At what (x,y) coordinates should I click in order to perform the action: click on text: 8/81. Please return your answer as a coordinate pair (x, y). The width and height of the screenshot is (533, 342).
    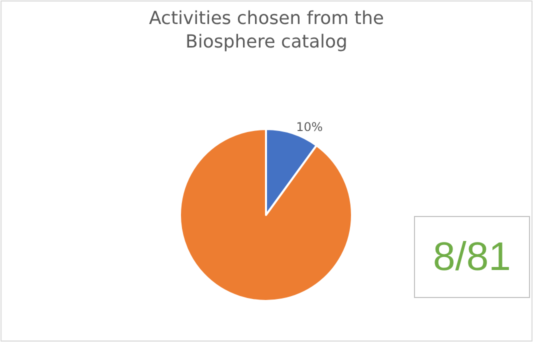
    Looking at the image, I should click on (472, 257).